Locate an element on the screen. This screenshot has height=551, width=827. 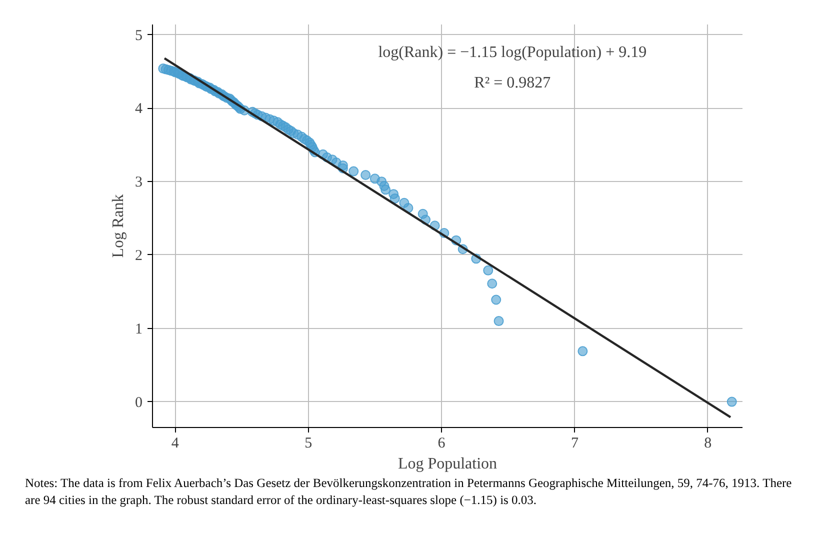
y-tick-label: 1 is located at coordinates (138, 329).